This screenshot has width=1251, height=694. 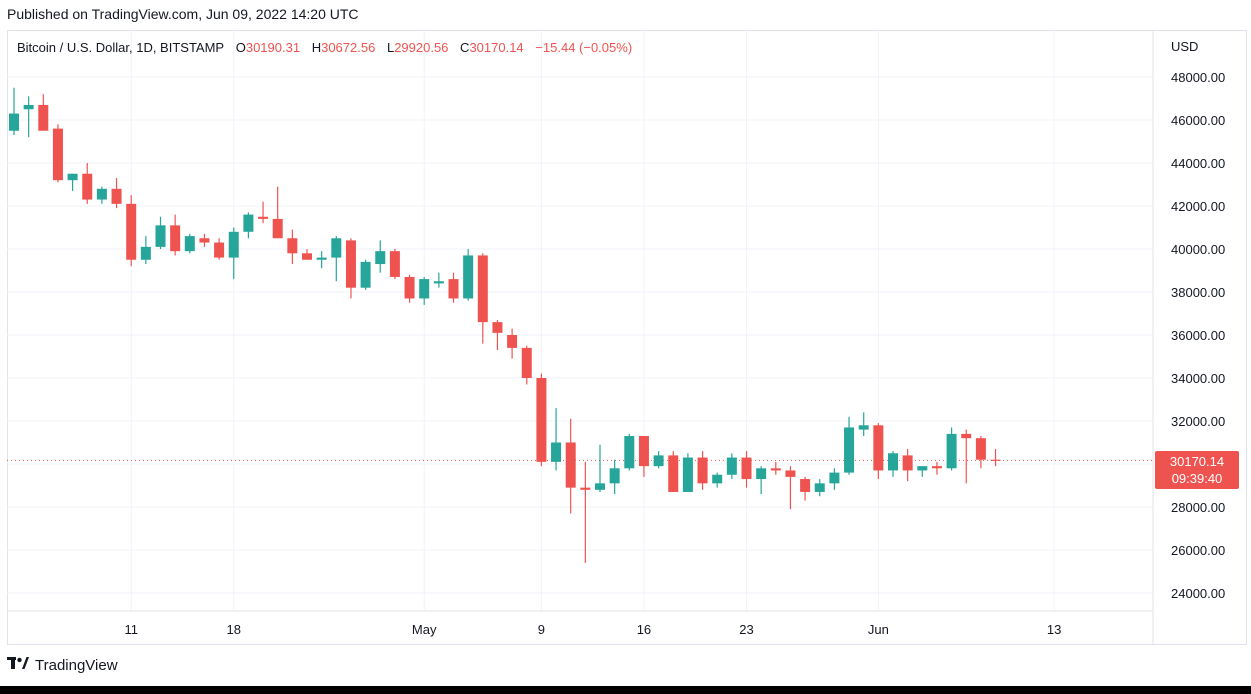 I want to click on y-tick-label: 48000.00, so click(x=1198, y=77).